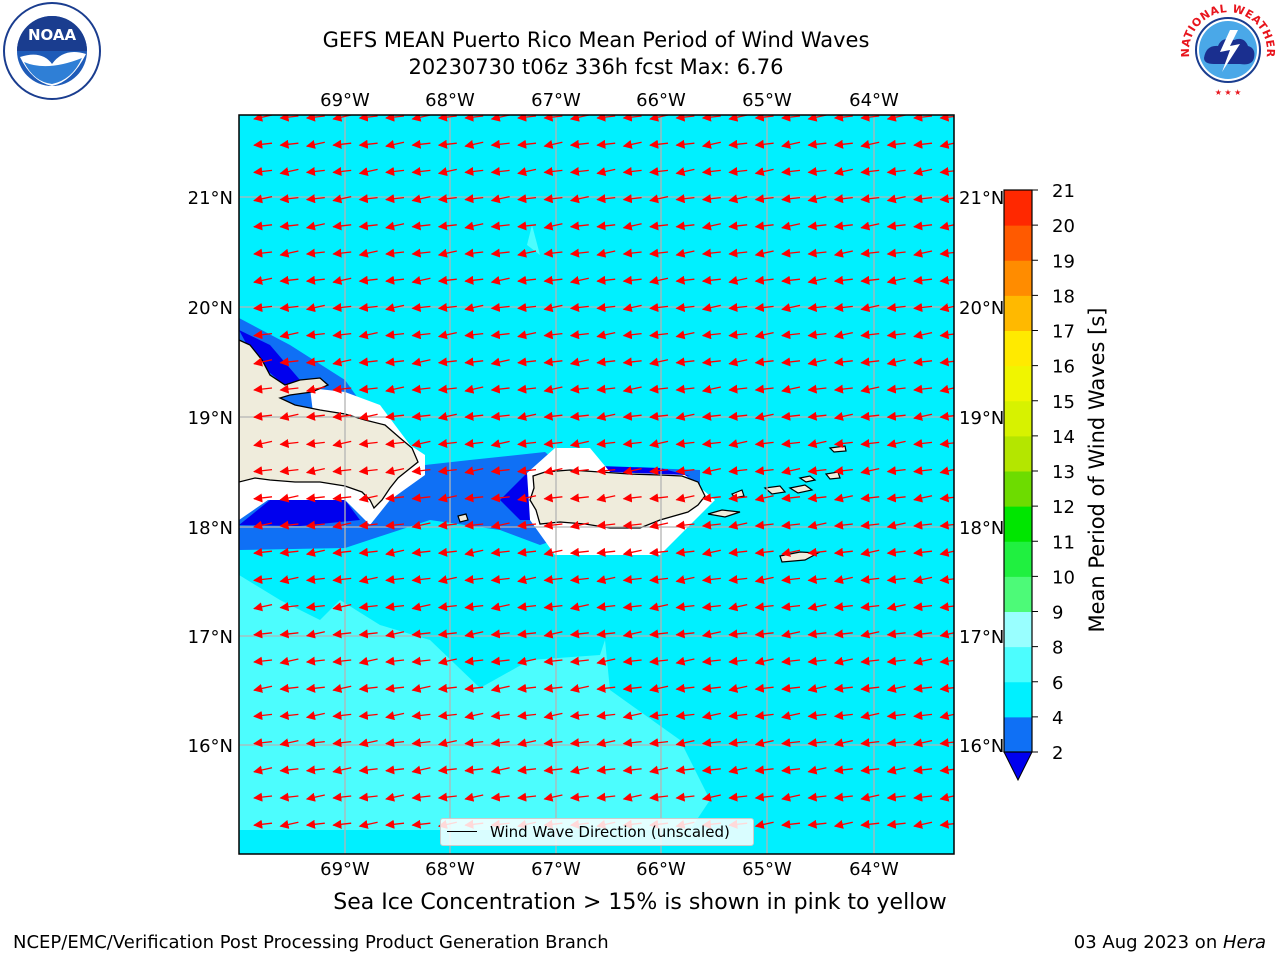 The image size is (1280, 960). I want to click on colorbar-segment, so click(1018, 594).